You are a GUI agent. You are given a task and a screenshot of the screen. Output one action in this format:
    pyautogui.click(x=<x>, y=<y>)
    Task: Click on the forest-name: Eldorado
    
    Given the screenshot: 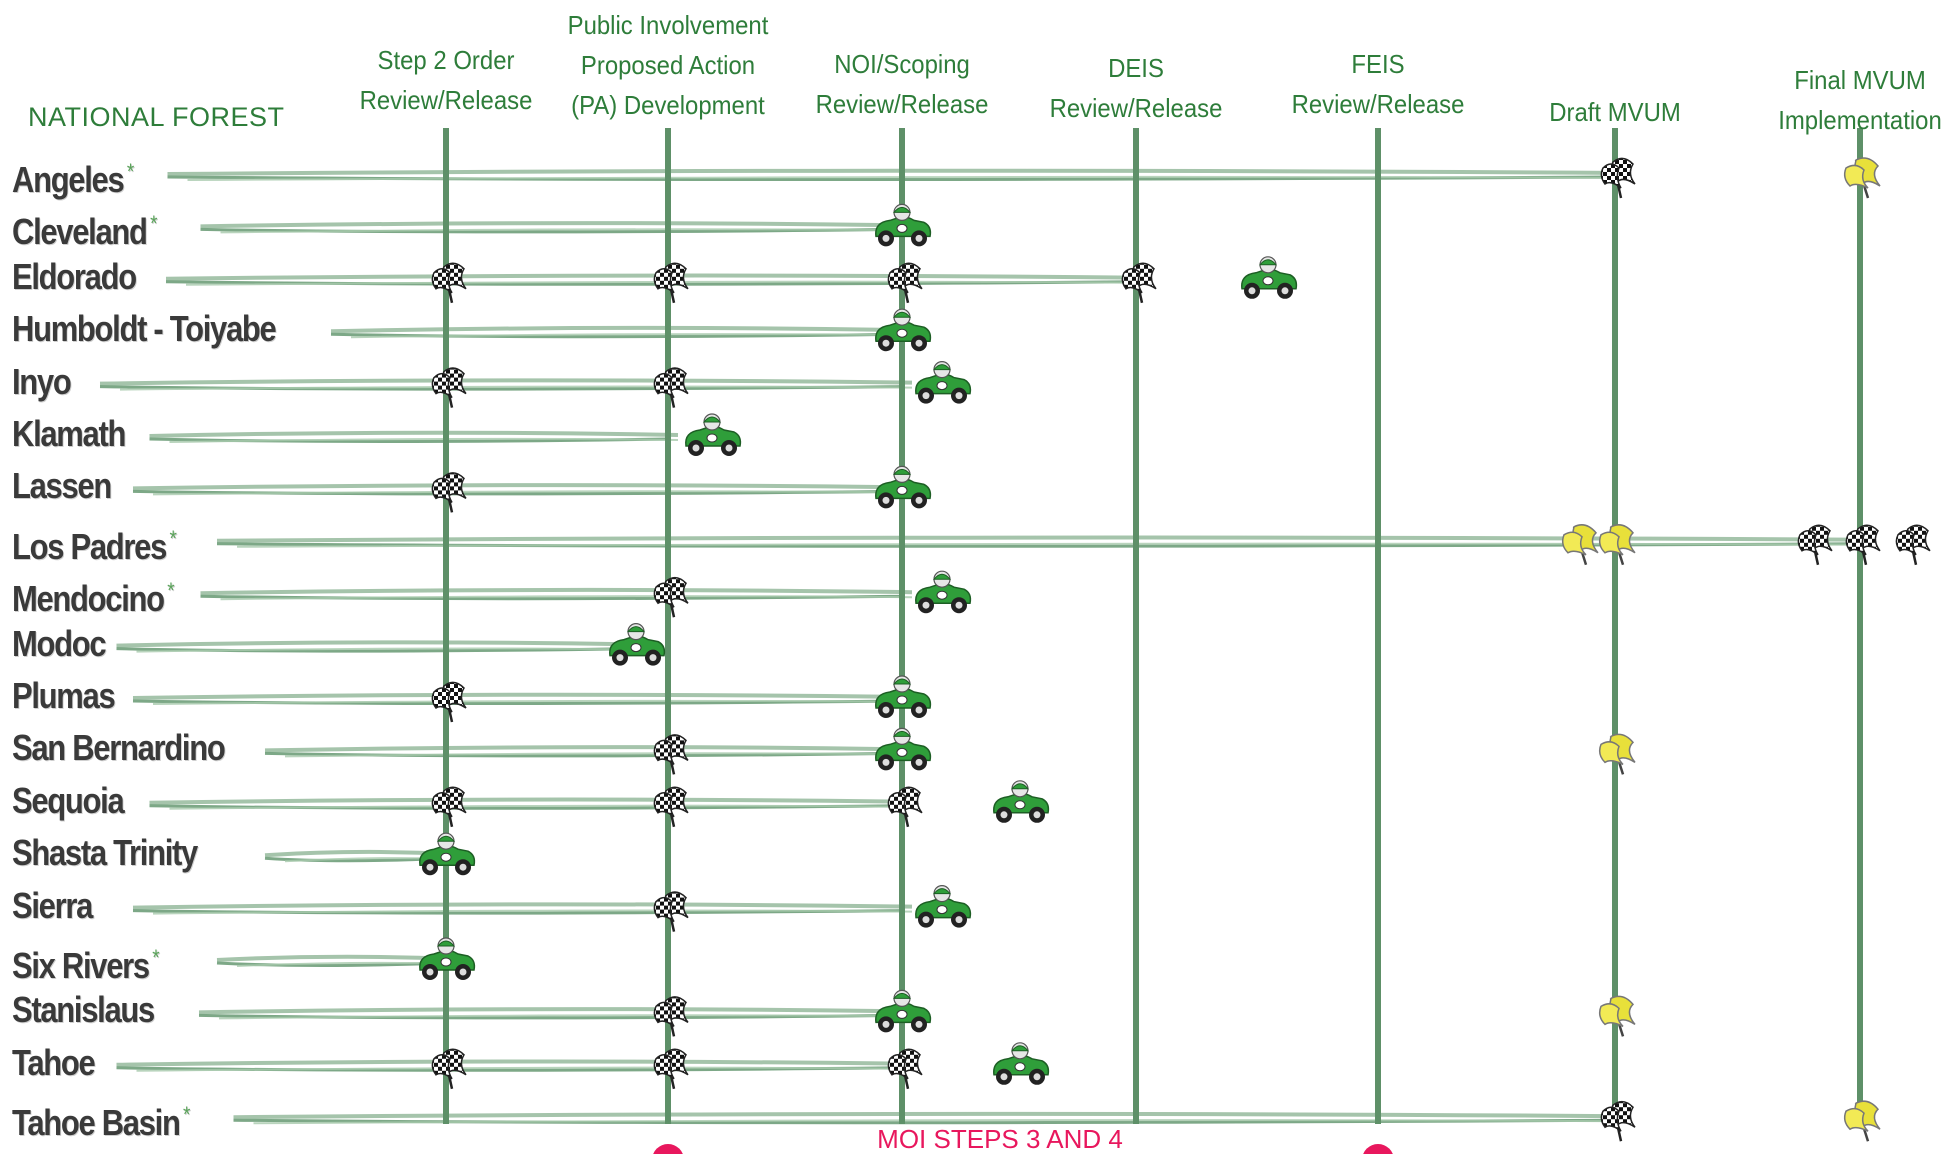 What is the action you would take?
    pyautogui.click(x=74, y=276)
    